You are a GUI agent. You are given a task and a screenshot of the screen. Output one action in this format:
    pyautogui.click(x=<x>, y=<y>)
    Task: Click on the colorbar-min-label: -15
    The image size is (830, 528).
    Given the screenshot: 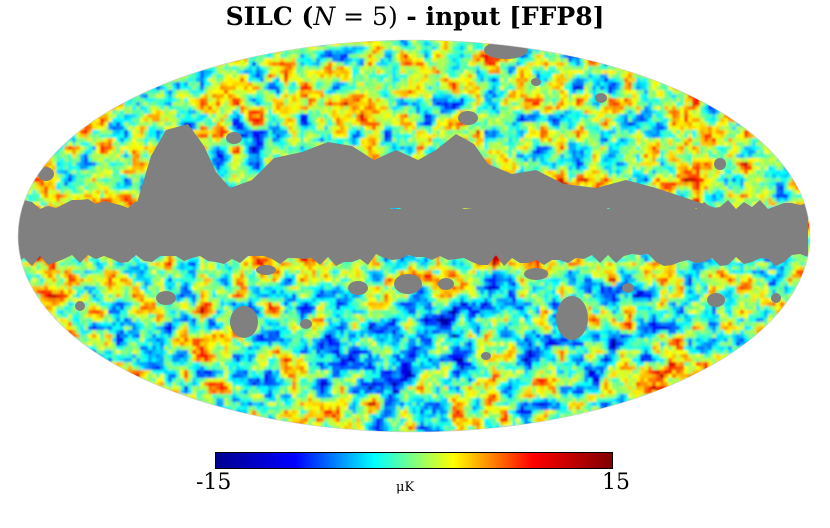 What is the action you would take?
    pyautogui.click(x=214, y=482)
    